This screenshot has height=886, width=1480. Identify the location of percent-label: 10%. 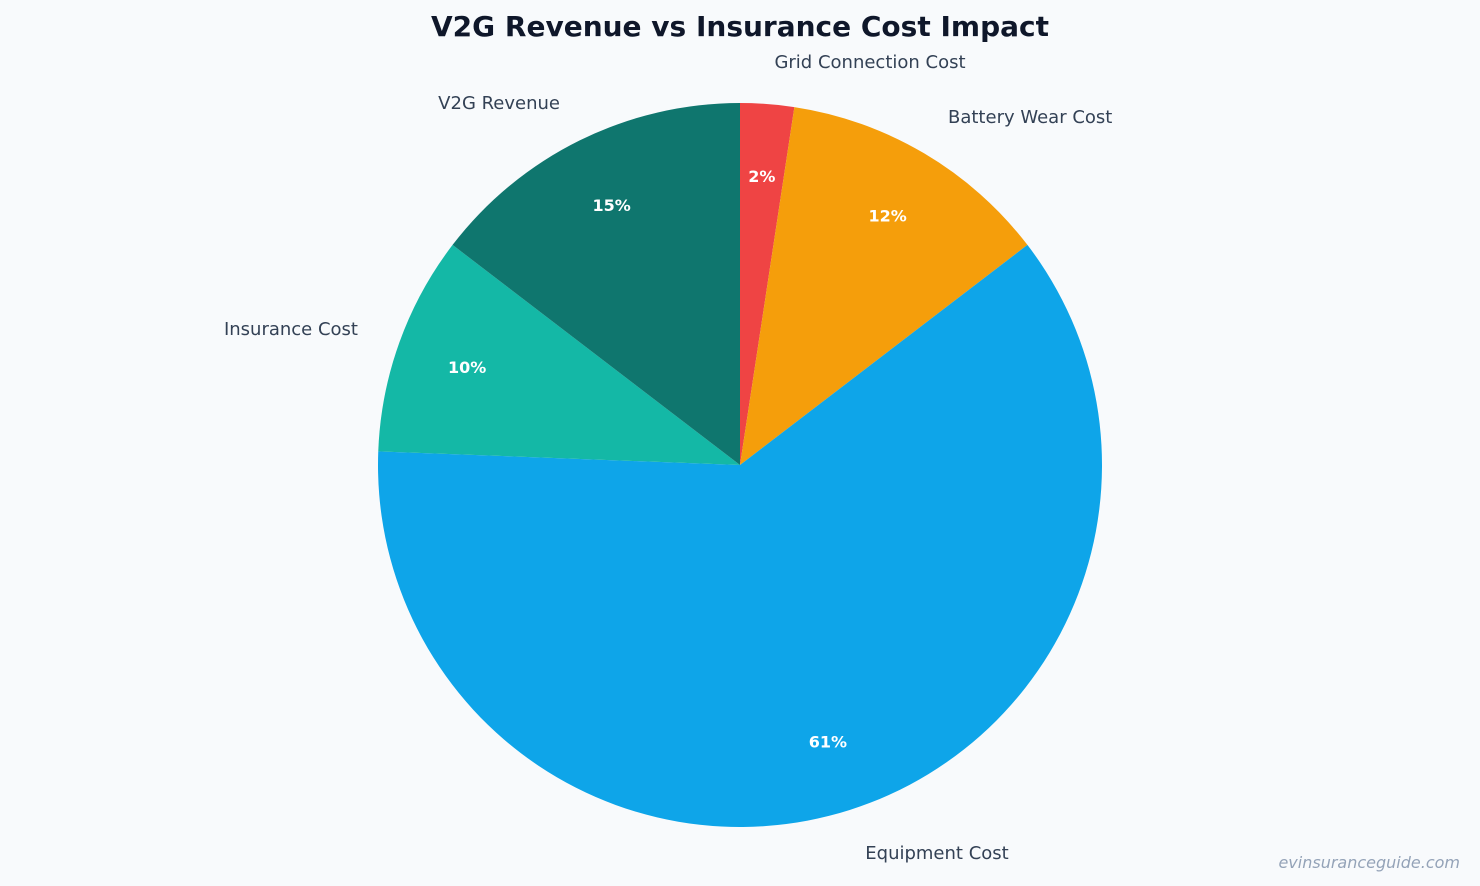
(467, 367).